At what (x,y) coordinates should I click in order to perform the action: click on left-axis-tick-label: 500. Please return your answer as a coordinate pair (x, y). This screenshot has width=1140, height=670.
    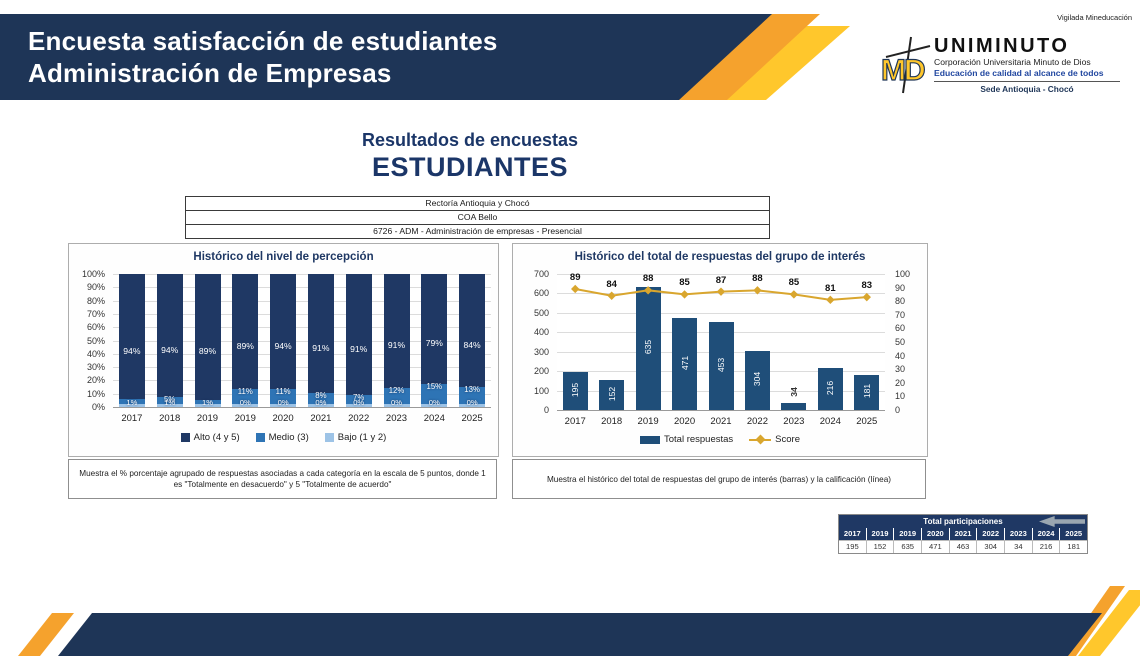
    Looking at the image, I should click on (541, 312).